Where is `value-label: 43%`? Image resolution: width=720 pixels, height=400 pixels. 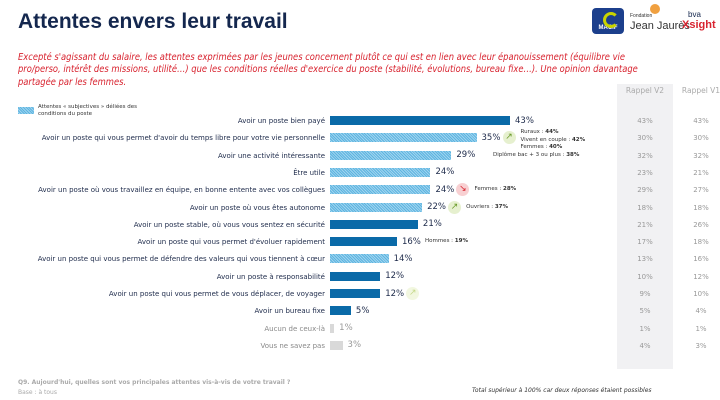 value-label: 43% is located at coordinates (524, 120).